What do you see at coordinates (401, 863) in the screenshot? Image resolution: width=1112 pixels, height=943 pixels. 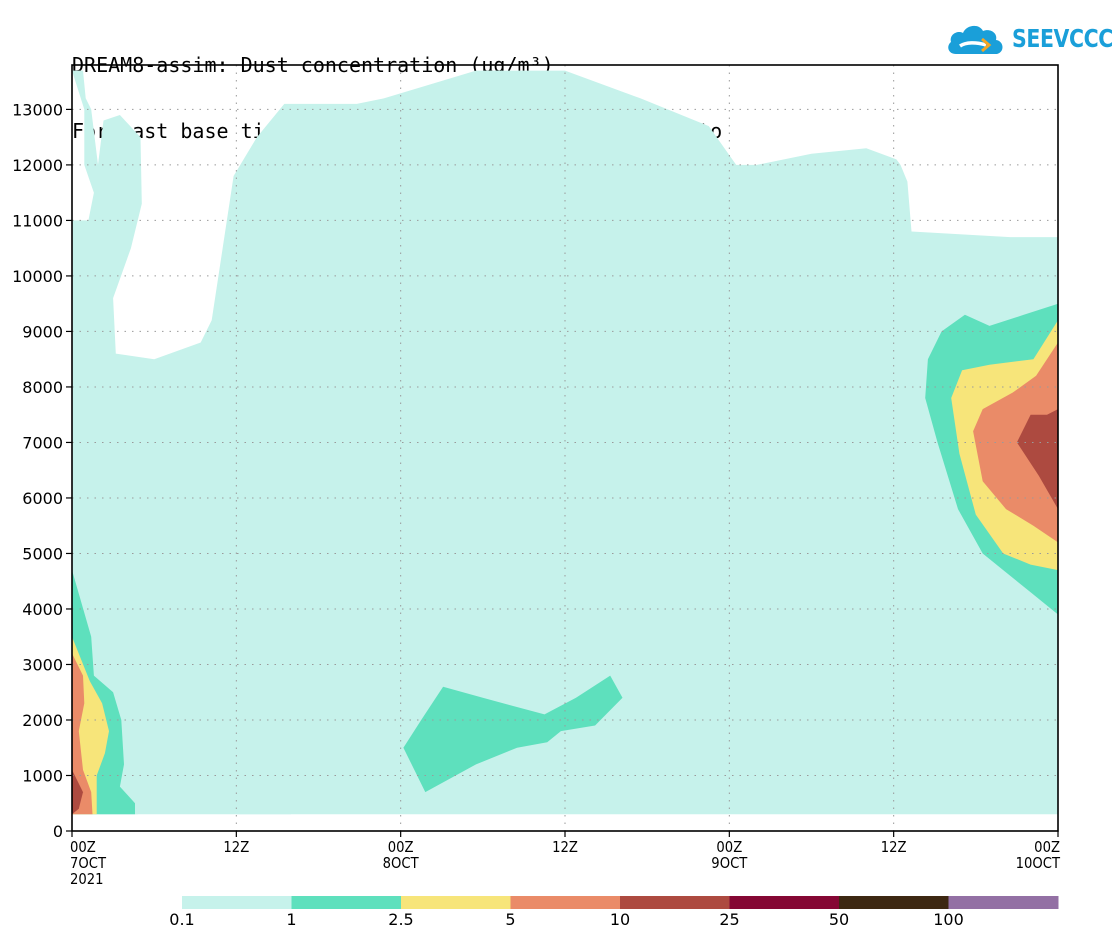 I see `x-tick-label: 8OCT` at bounding box center [401, 863].